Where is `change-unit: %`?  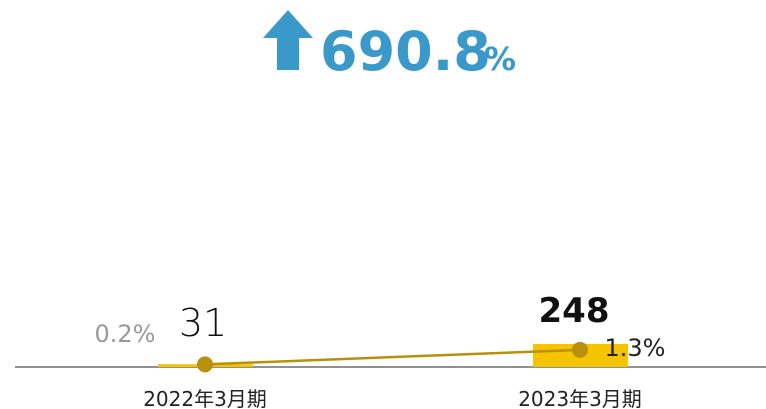 change-unit: % is located at coordinates (500, 59).